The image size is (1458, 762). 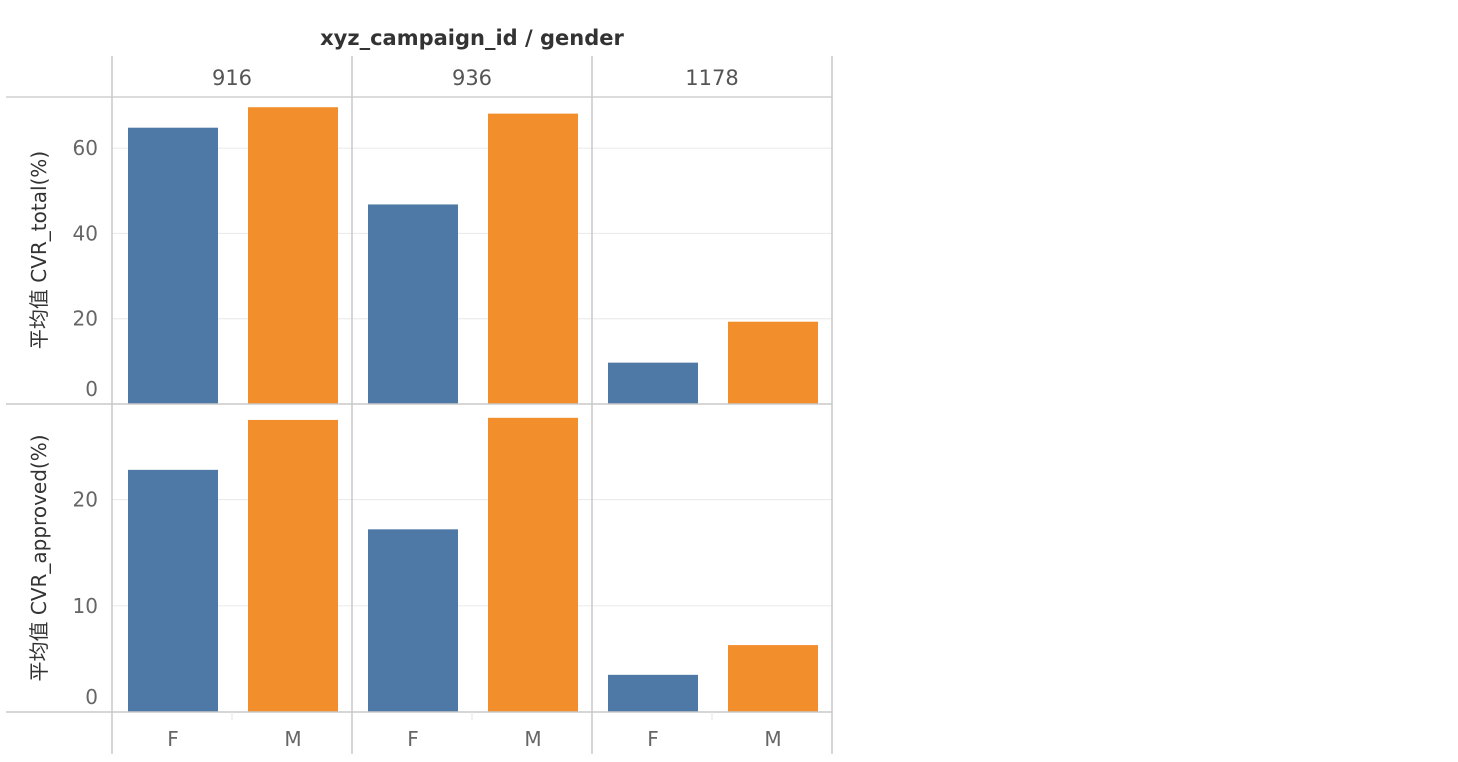 What do you see at coordinates (773, 362) in the screenshot?
I see `bar-1178-m-row0` at bounding box center [773, 362].